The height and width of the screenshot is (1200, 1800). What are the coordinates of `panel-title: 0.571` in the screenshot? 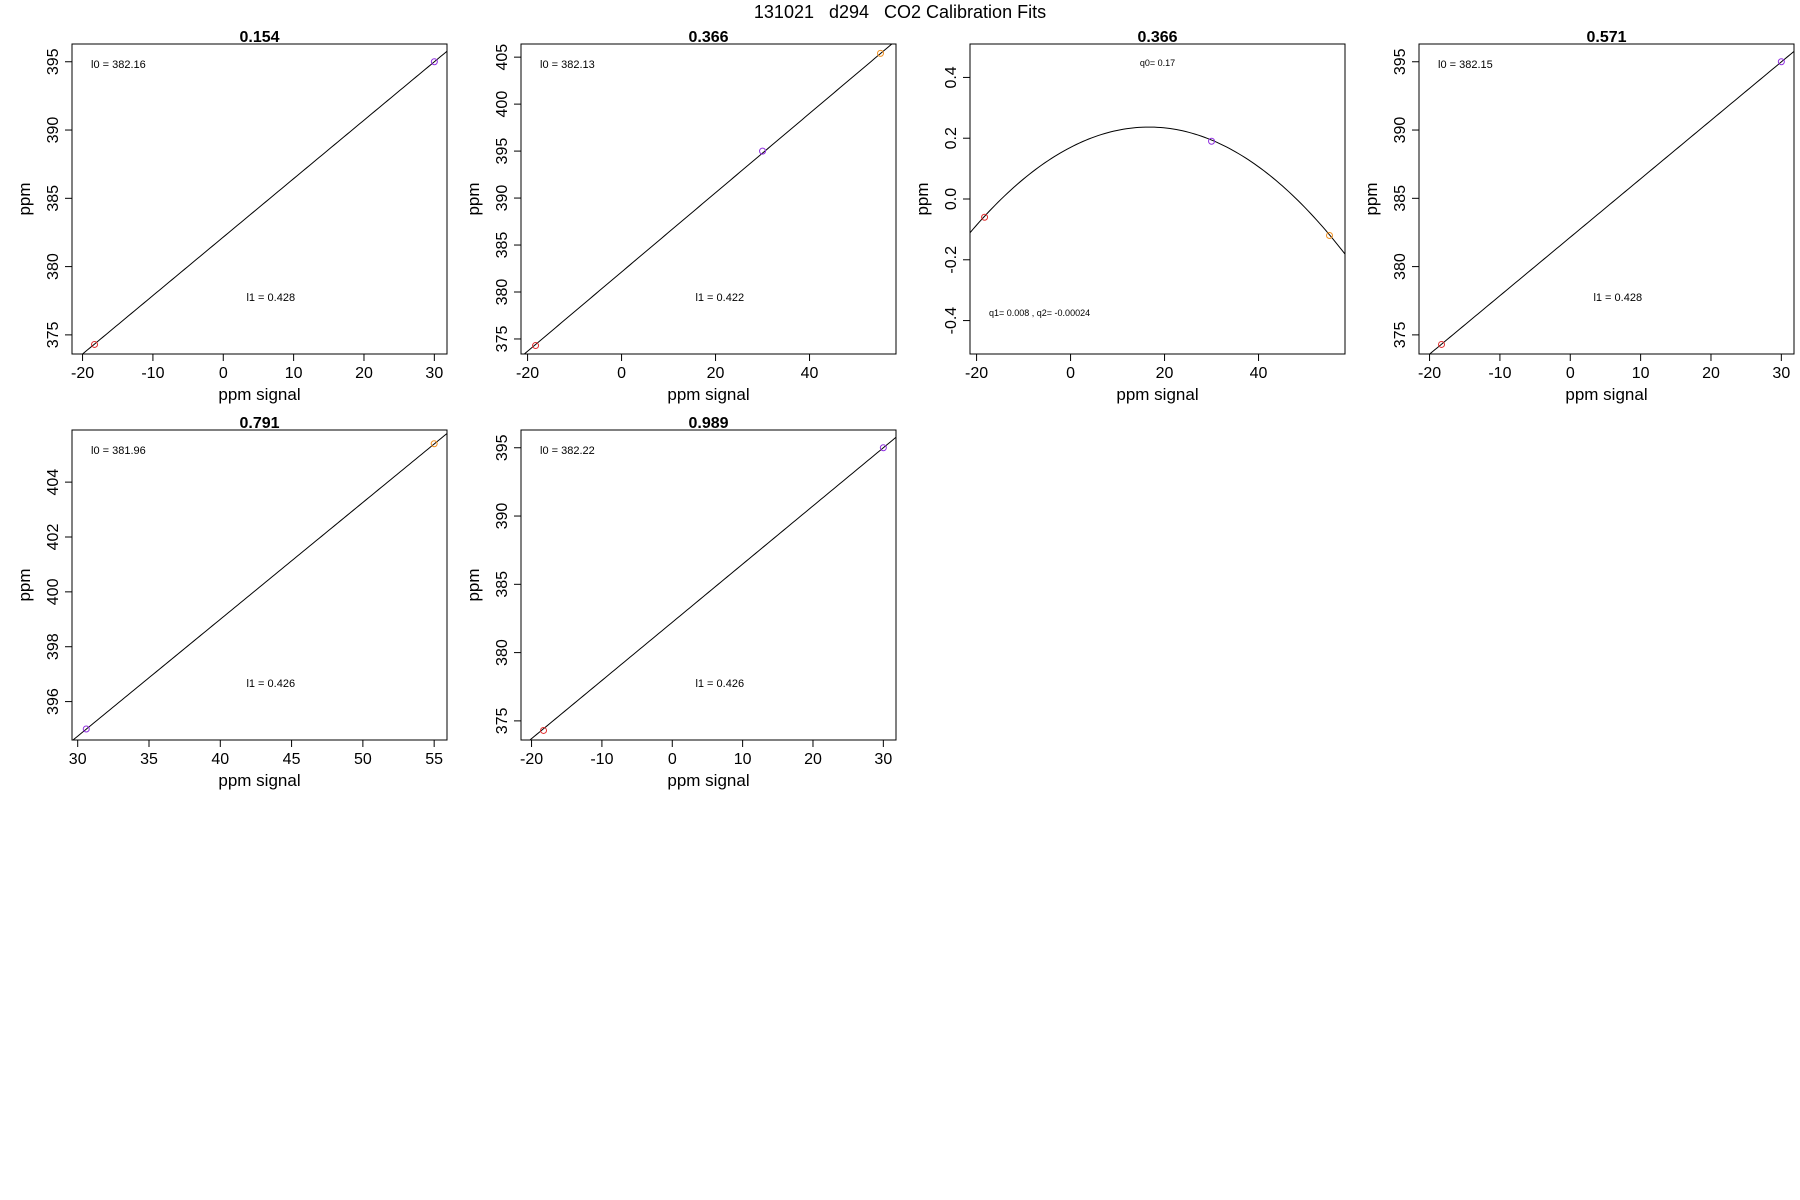 It's located at (1606, 37).